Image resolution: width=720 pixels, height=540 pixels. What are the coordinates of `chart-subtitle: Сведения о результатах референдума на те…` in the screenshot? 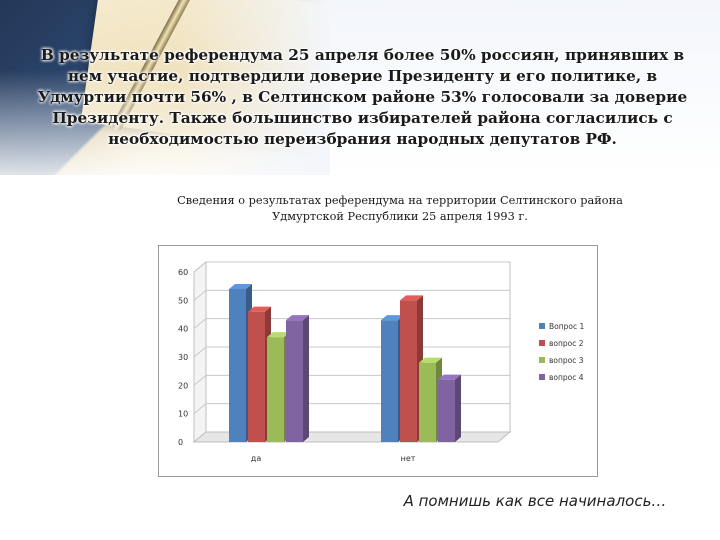 It's located at (400, 208).